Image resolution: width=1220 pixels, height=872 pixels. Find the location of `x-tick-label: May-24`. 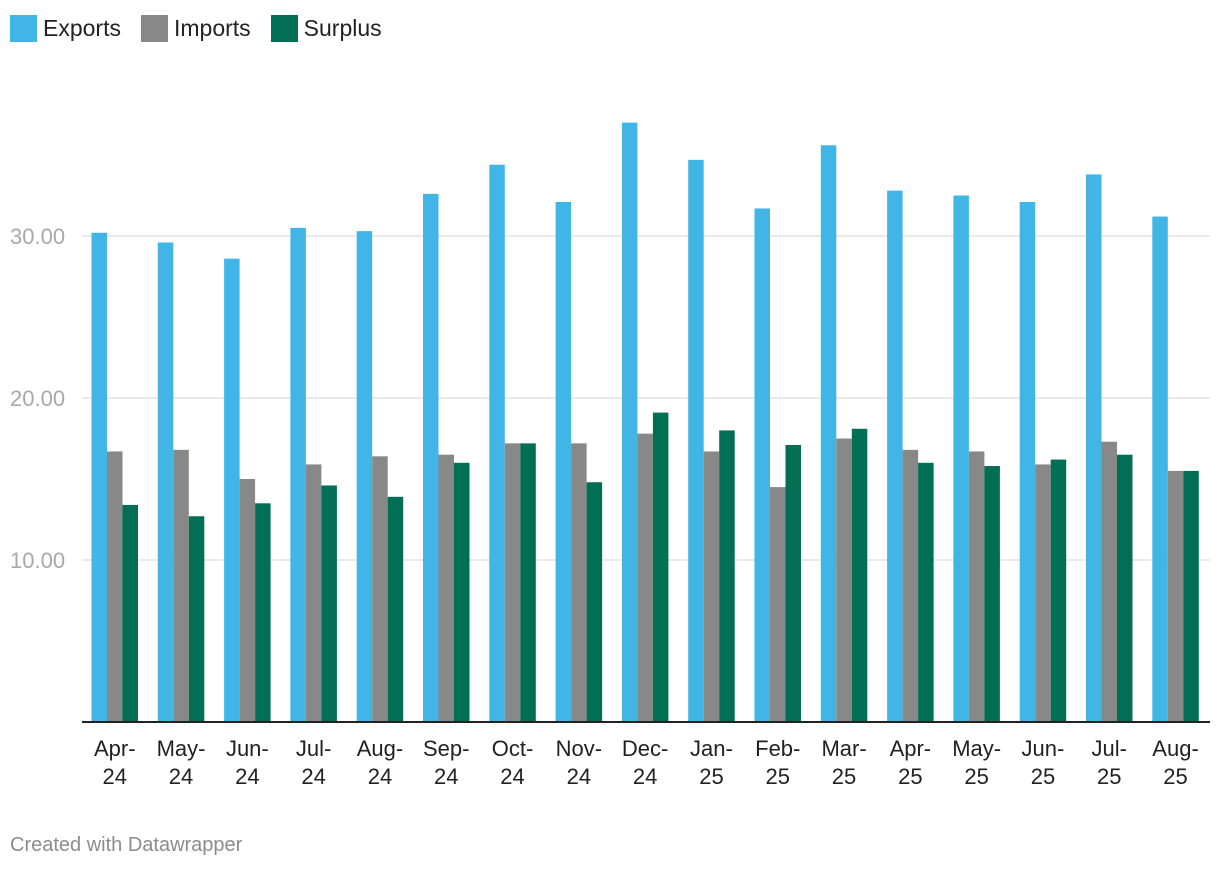

x-tick-label: May-24 is located at coordinates (181, 762).